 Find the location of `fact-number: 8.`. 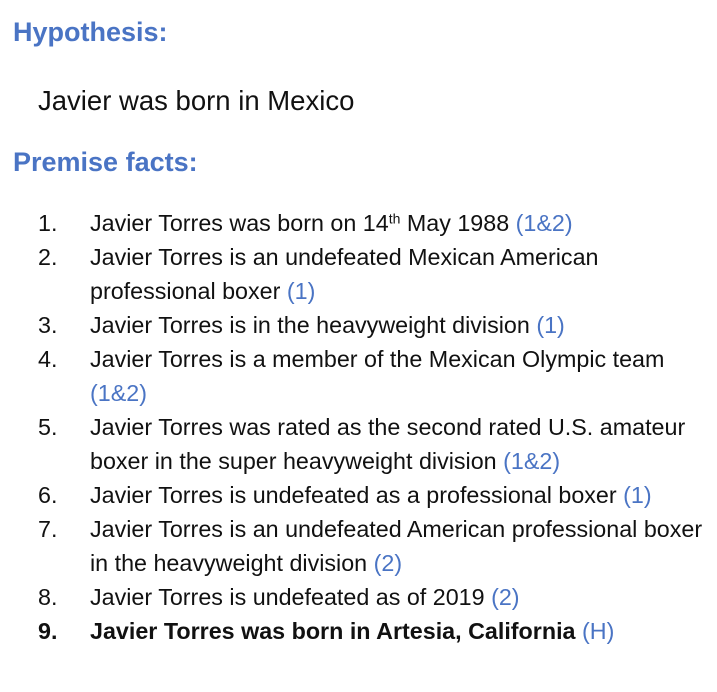

fact-number: 8. is located at coordinates (48, 597).